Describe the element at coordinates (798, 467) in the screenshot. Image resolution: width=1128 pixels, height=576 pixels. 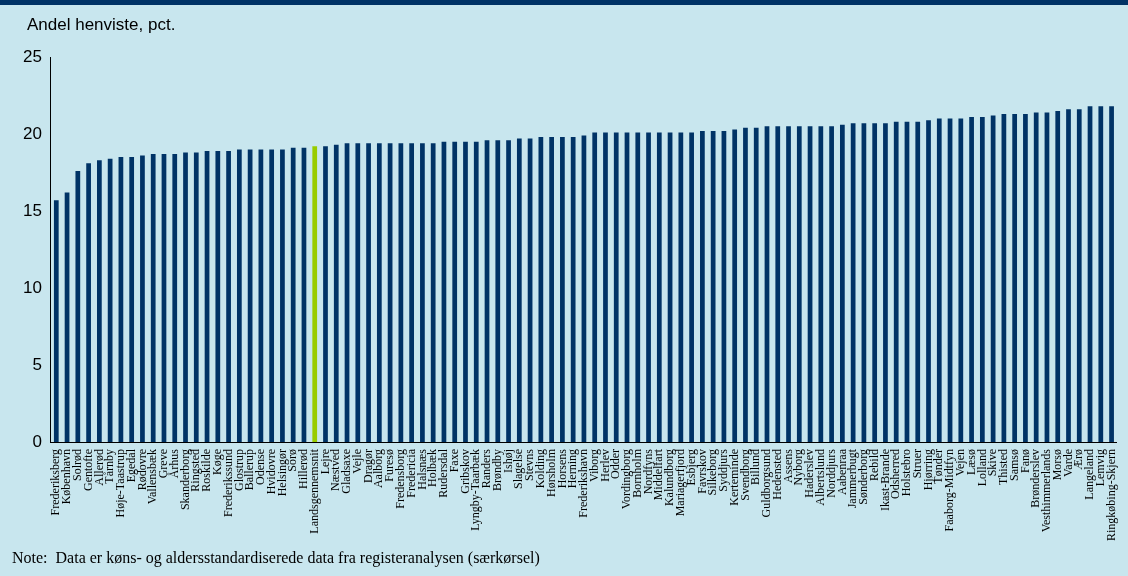
I see `x-tick-label: Nyborg` at that location.